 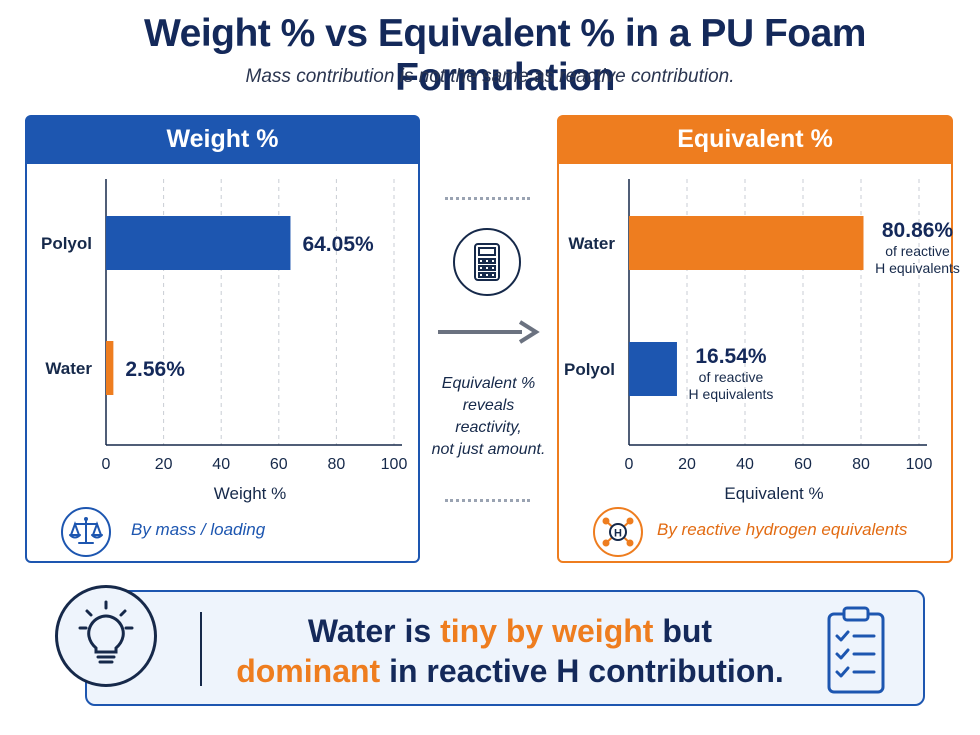 What do you see at coordinates (86, 532) in the screenshot?
I see `balance-scale-icon` at bounding box center [86, 532].